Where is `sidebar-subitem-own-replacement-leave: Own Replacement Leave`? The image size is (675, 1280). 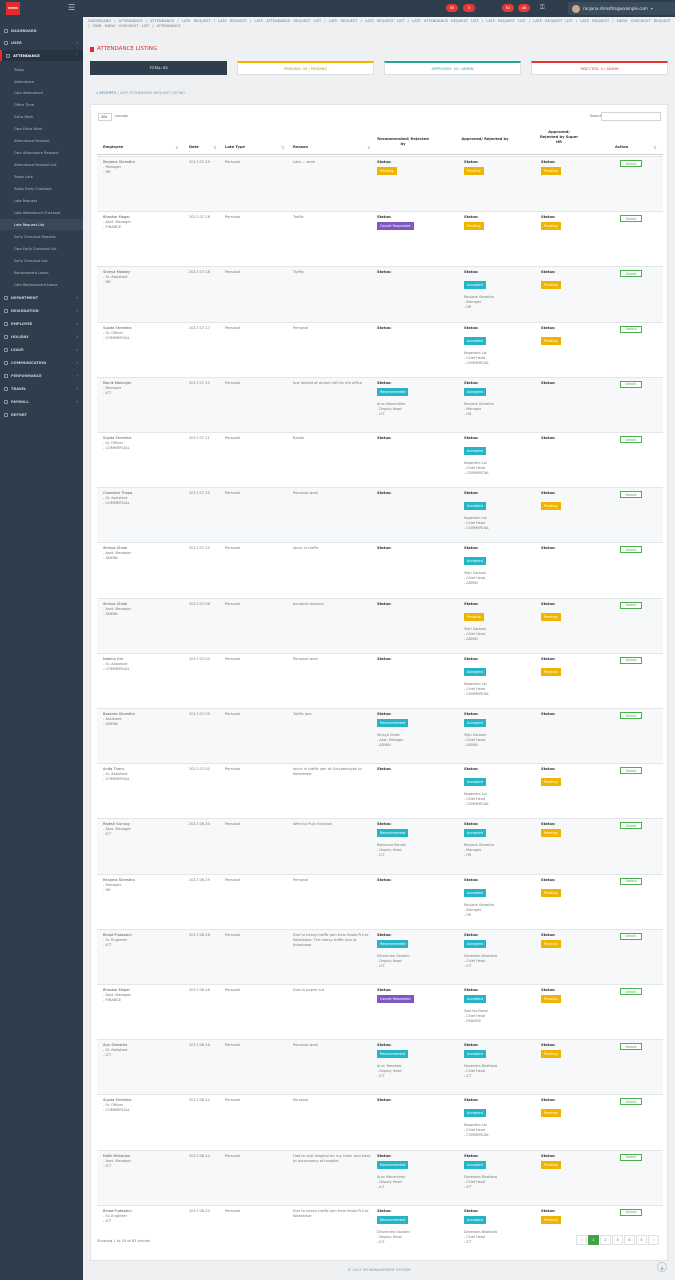 sidebar-subitem-own-replacement-leave: Own Replacement Leave is located at coordinates (36, 284).